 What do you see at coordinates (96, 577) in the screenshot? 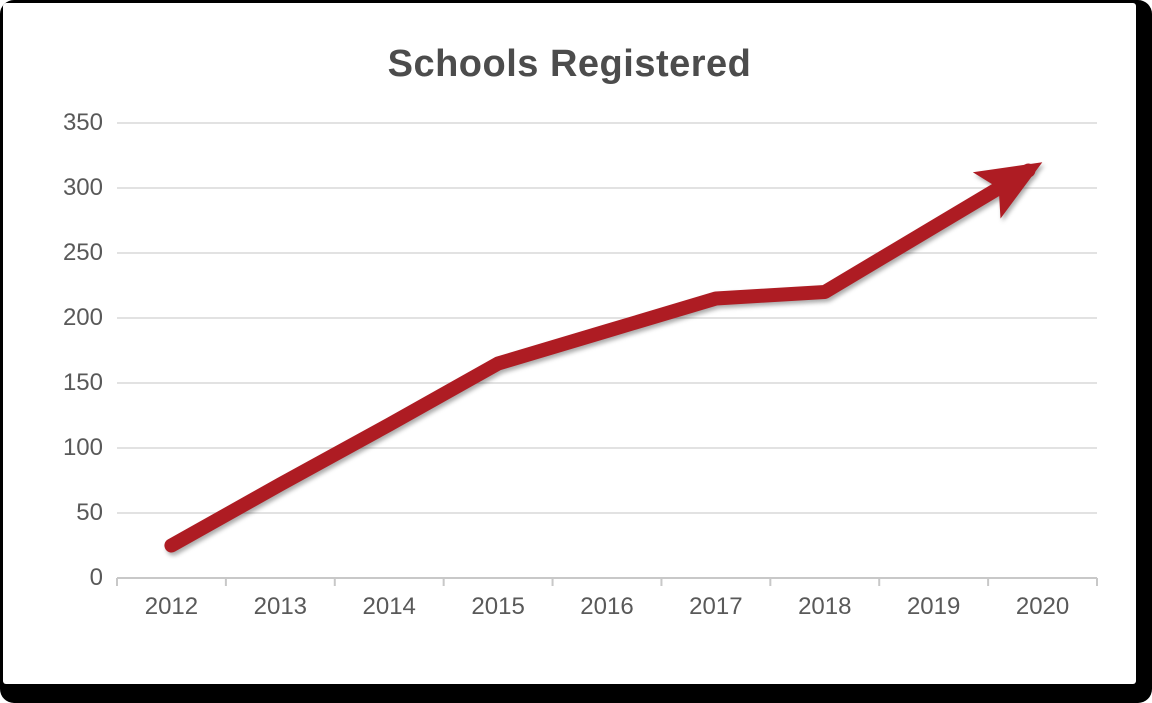
I see `y-axis-tick-label: 0` at bounding box center [96, 577].